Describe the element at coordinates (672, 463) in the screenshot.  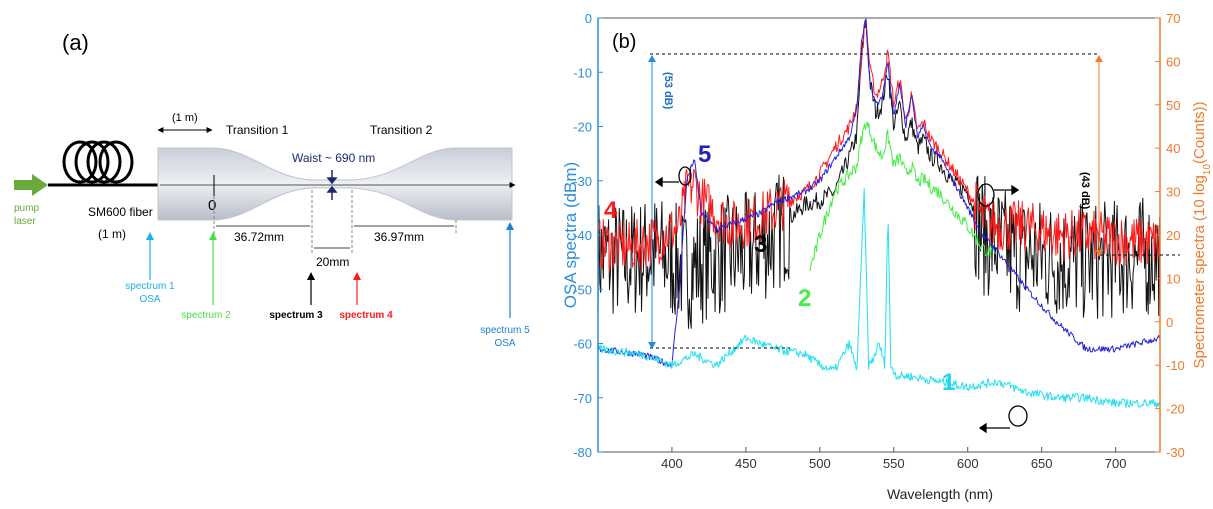
I see `x-tick-label: 400` at that location.